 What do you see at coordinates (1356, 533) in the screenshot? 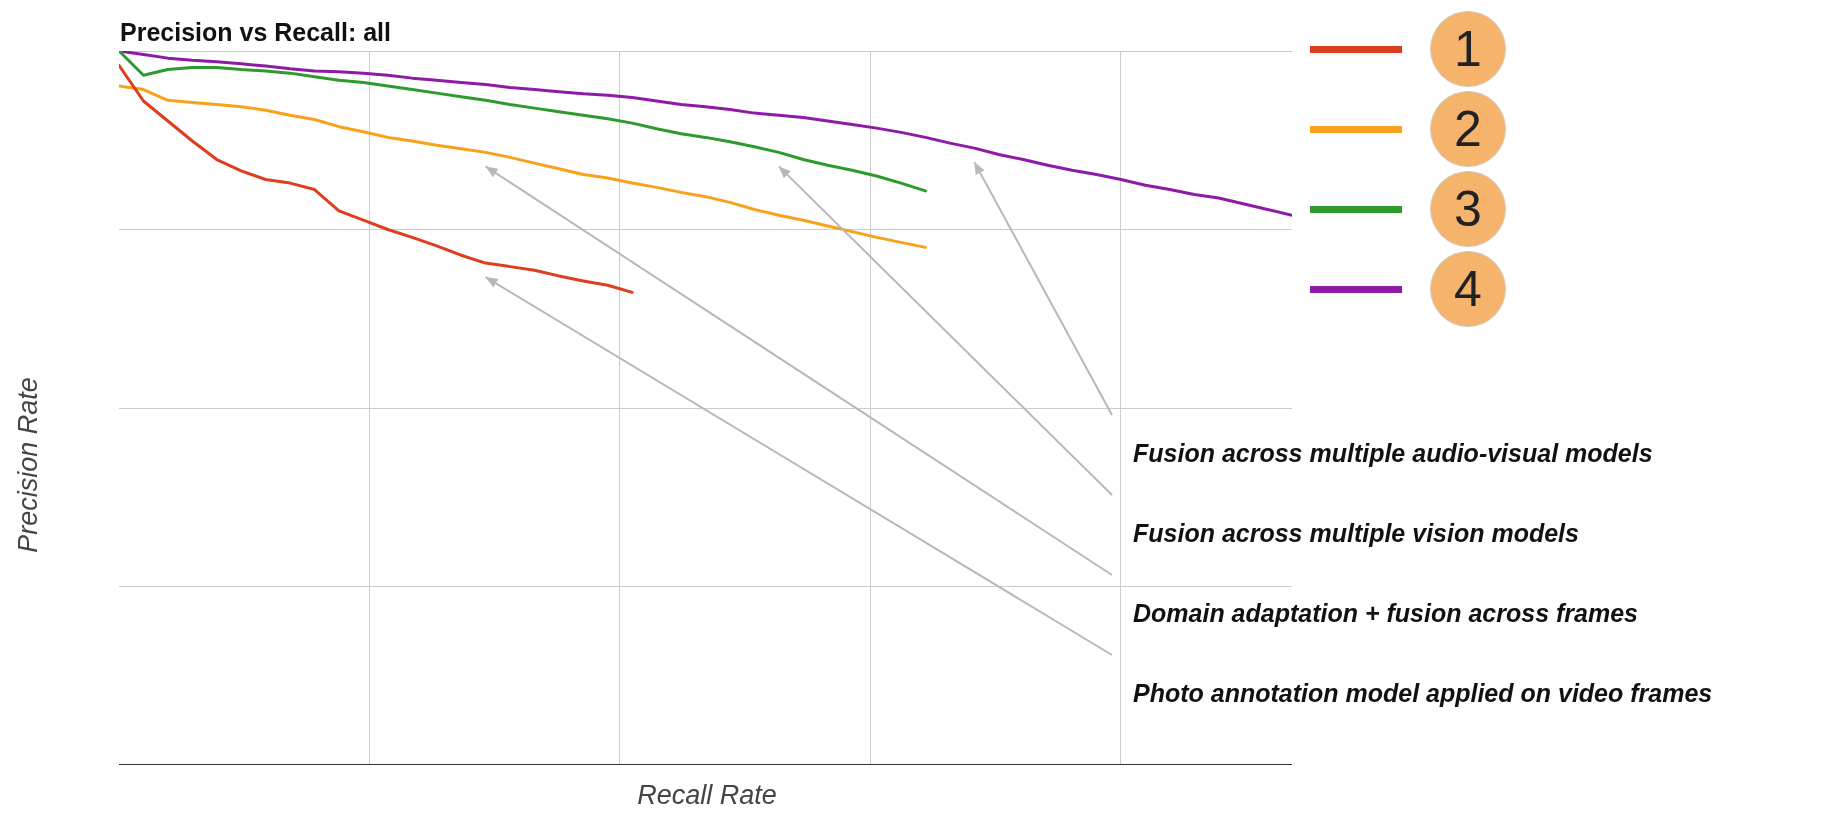
I see `annotation: Fusion across multiple vision models` at bounding box center [1356, 533].